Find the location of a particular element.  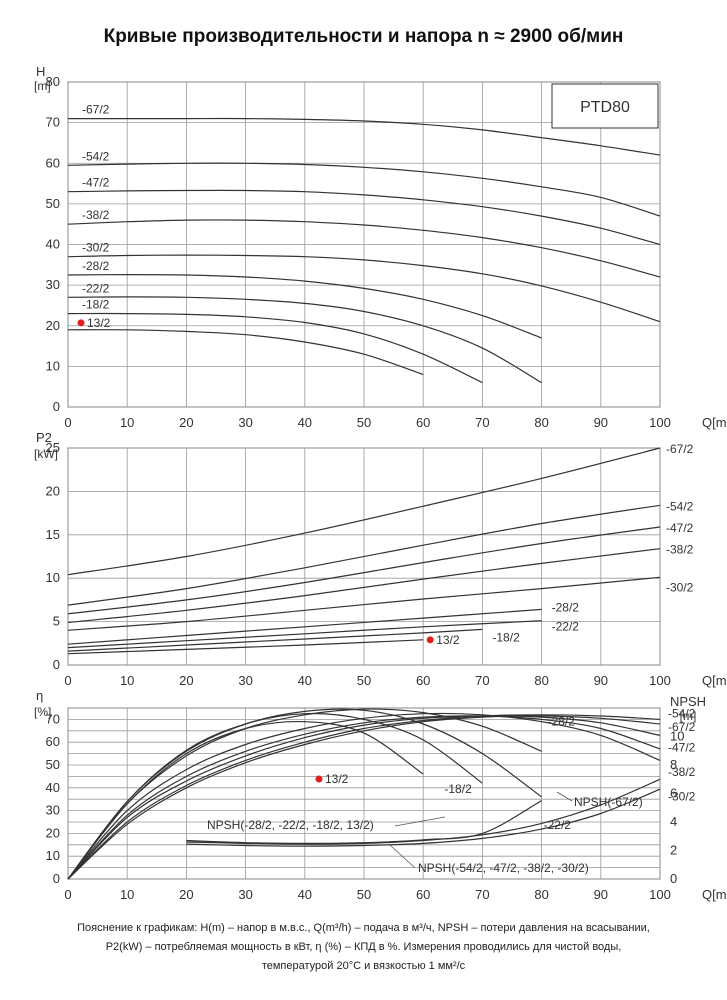

efficiency-x-tick-label: 60 is located at coordinates (423, 894).